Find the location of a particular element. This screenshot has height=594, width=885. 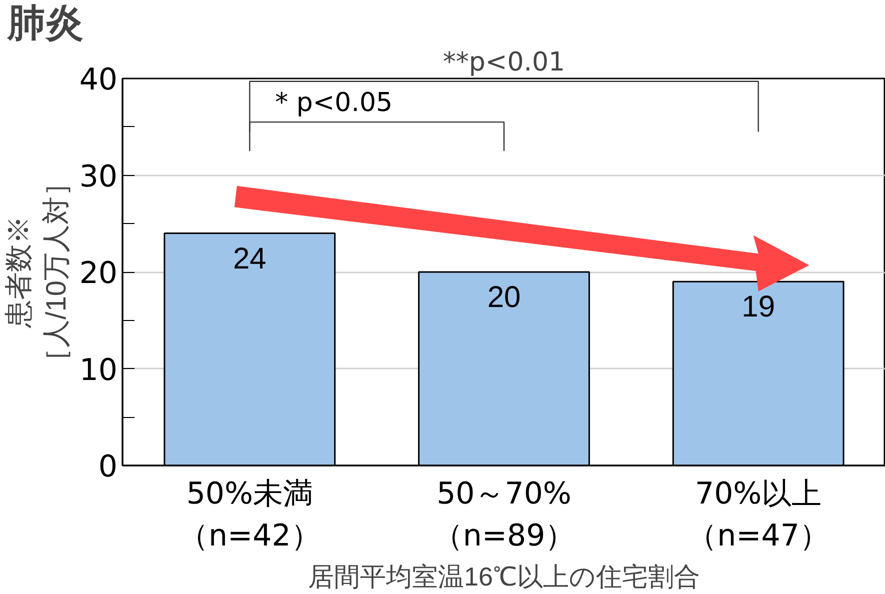

y-tick-label: 20 is located at coordinates (98, 273).